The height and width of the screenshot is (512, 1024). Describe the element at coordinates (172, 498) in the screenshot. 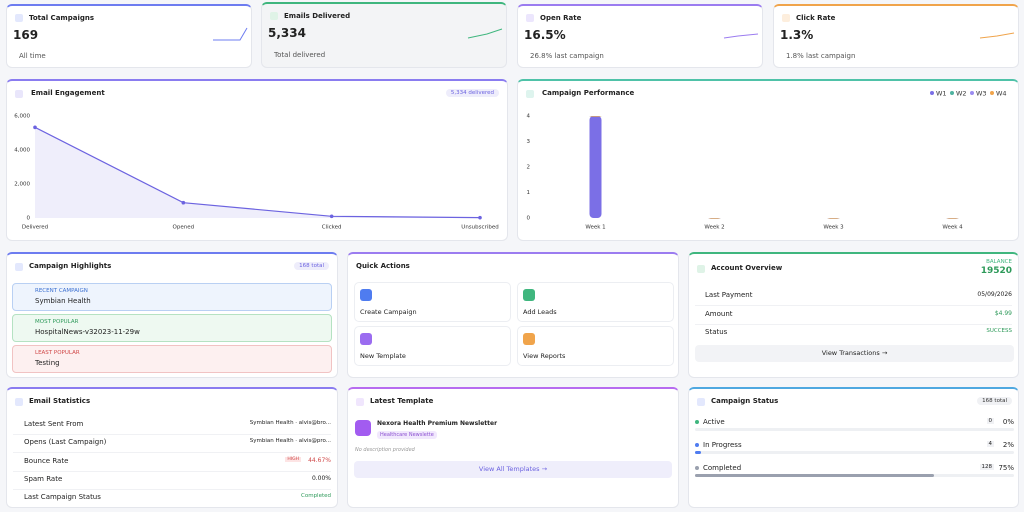

I see `row: Last Campaign Status Completed` at that location.